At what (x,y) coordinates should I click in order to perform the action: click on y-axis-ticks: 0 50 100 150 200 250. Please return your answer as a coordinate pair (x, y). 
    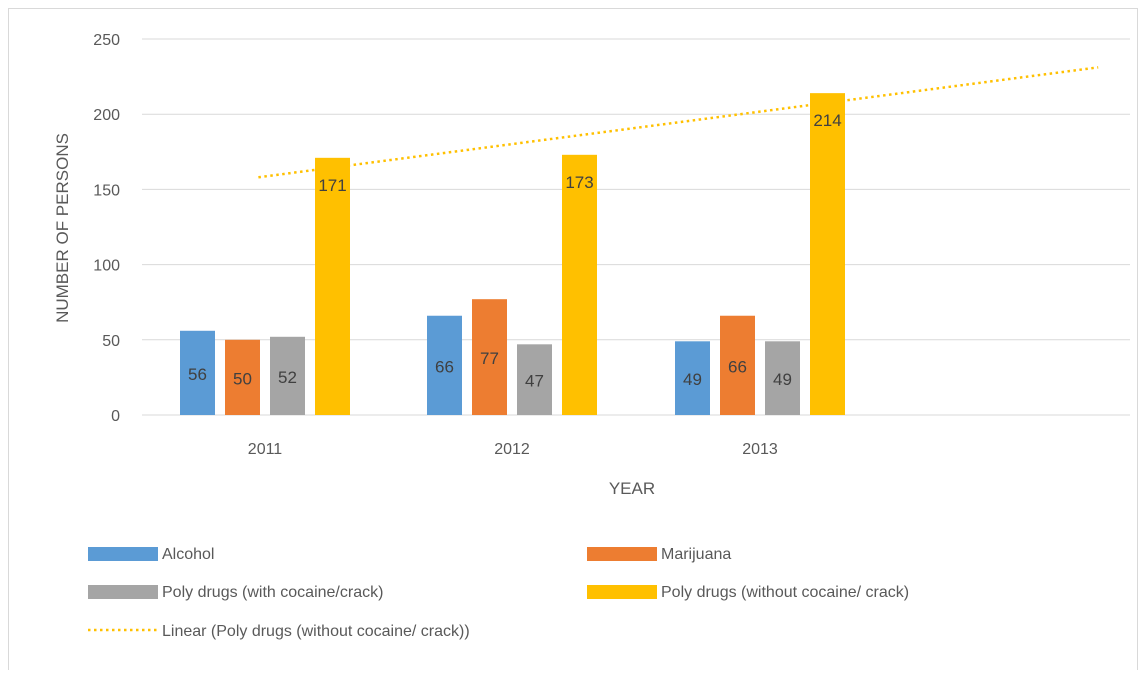
    Looking at the image, I should click on (106, 228).